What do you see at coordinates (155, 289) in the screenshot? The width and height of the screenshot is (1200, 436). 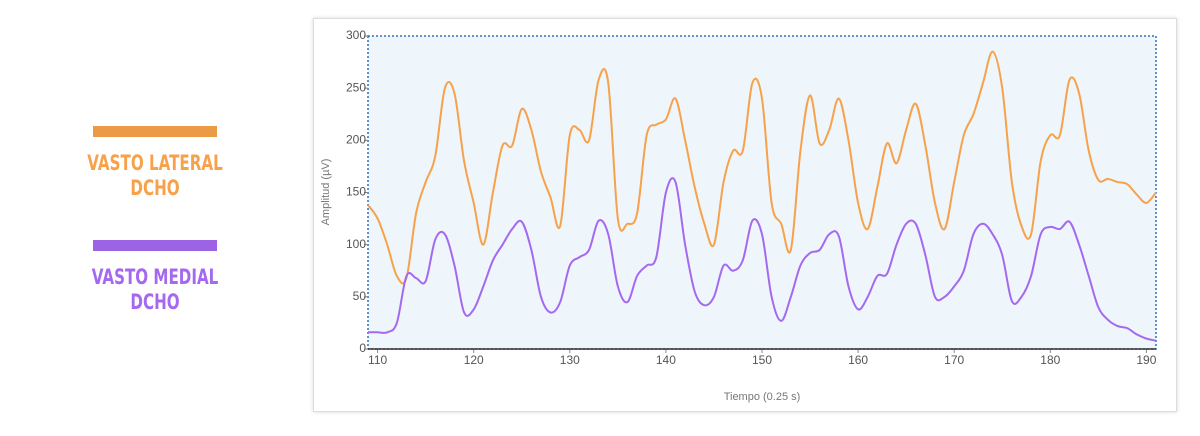 I see `legend-label: VASTO MEDIAL DCHO` at bounding box center [155, 289].